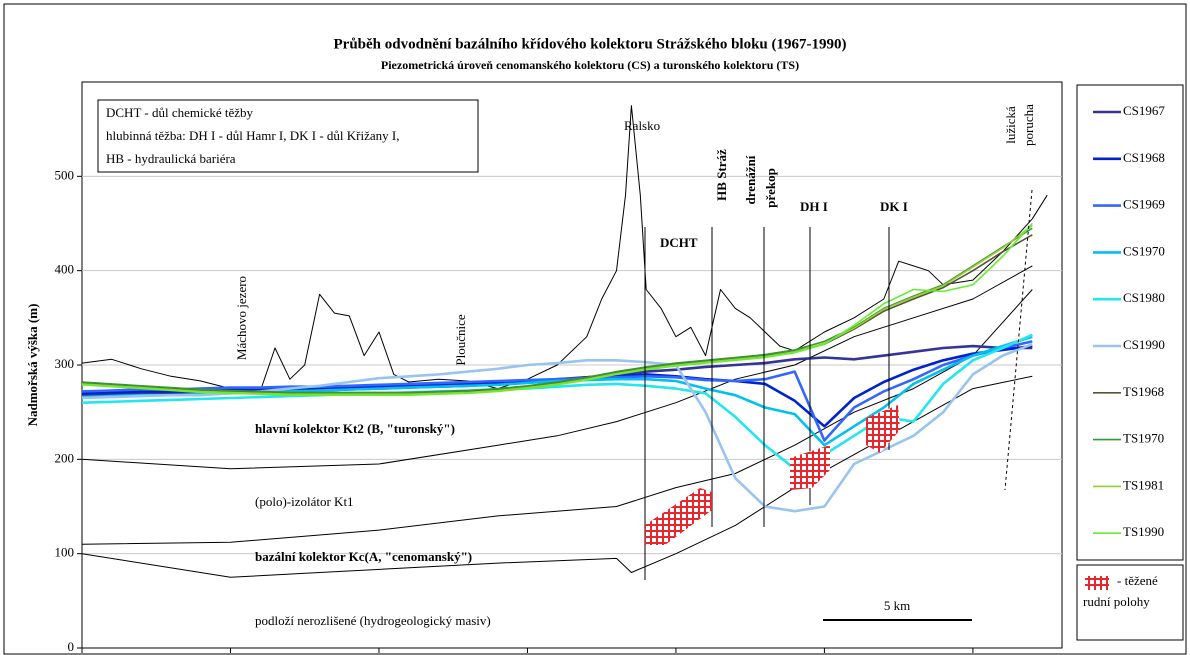 The height and width of the screenshot is (655, 1190). I want to click on series-line, so click(557, 391).